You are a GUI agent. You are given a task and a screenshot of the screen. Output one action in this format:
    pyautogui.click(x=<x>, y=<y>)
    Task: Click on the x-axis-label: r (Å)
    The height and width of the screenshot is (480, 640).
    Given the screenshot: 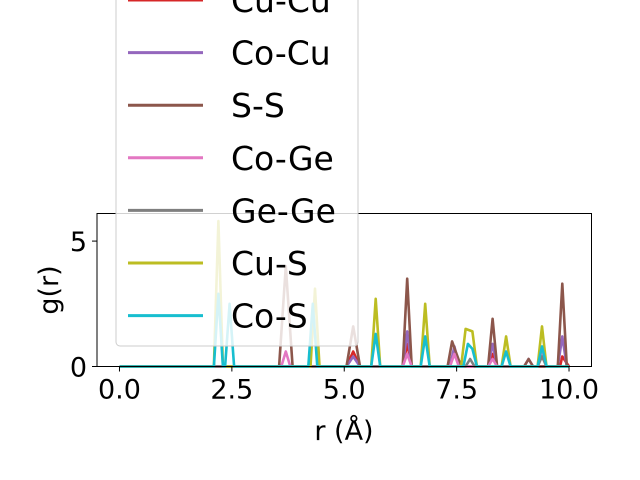 What is the action you would take?
    pyautogui.click(x=343, y=431)
    